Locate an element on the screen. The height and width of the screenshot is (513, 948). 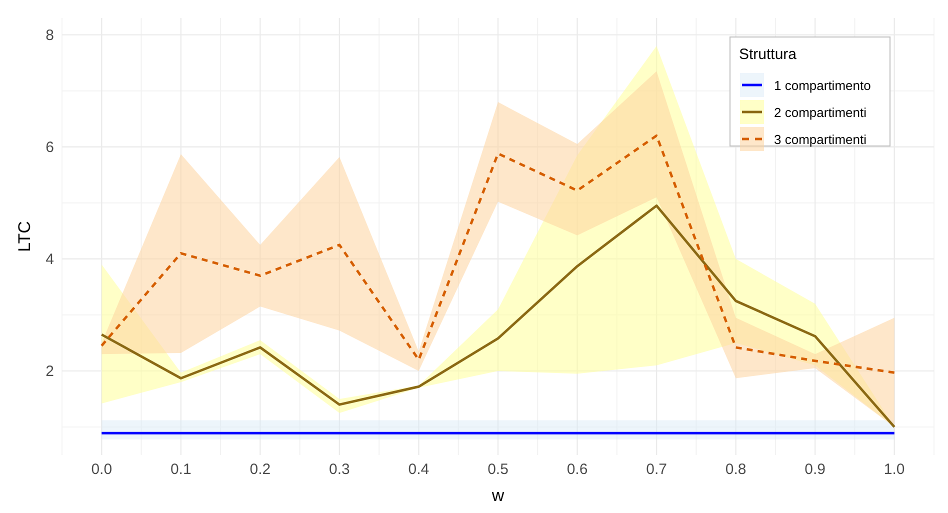
x-tick-label: 1.0 is located at coordinates (894, 469).